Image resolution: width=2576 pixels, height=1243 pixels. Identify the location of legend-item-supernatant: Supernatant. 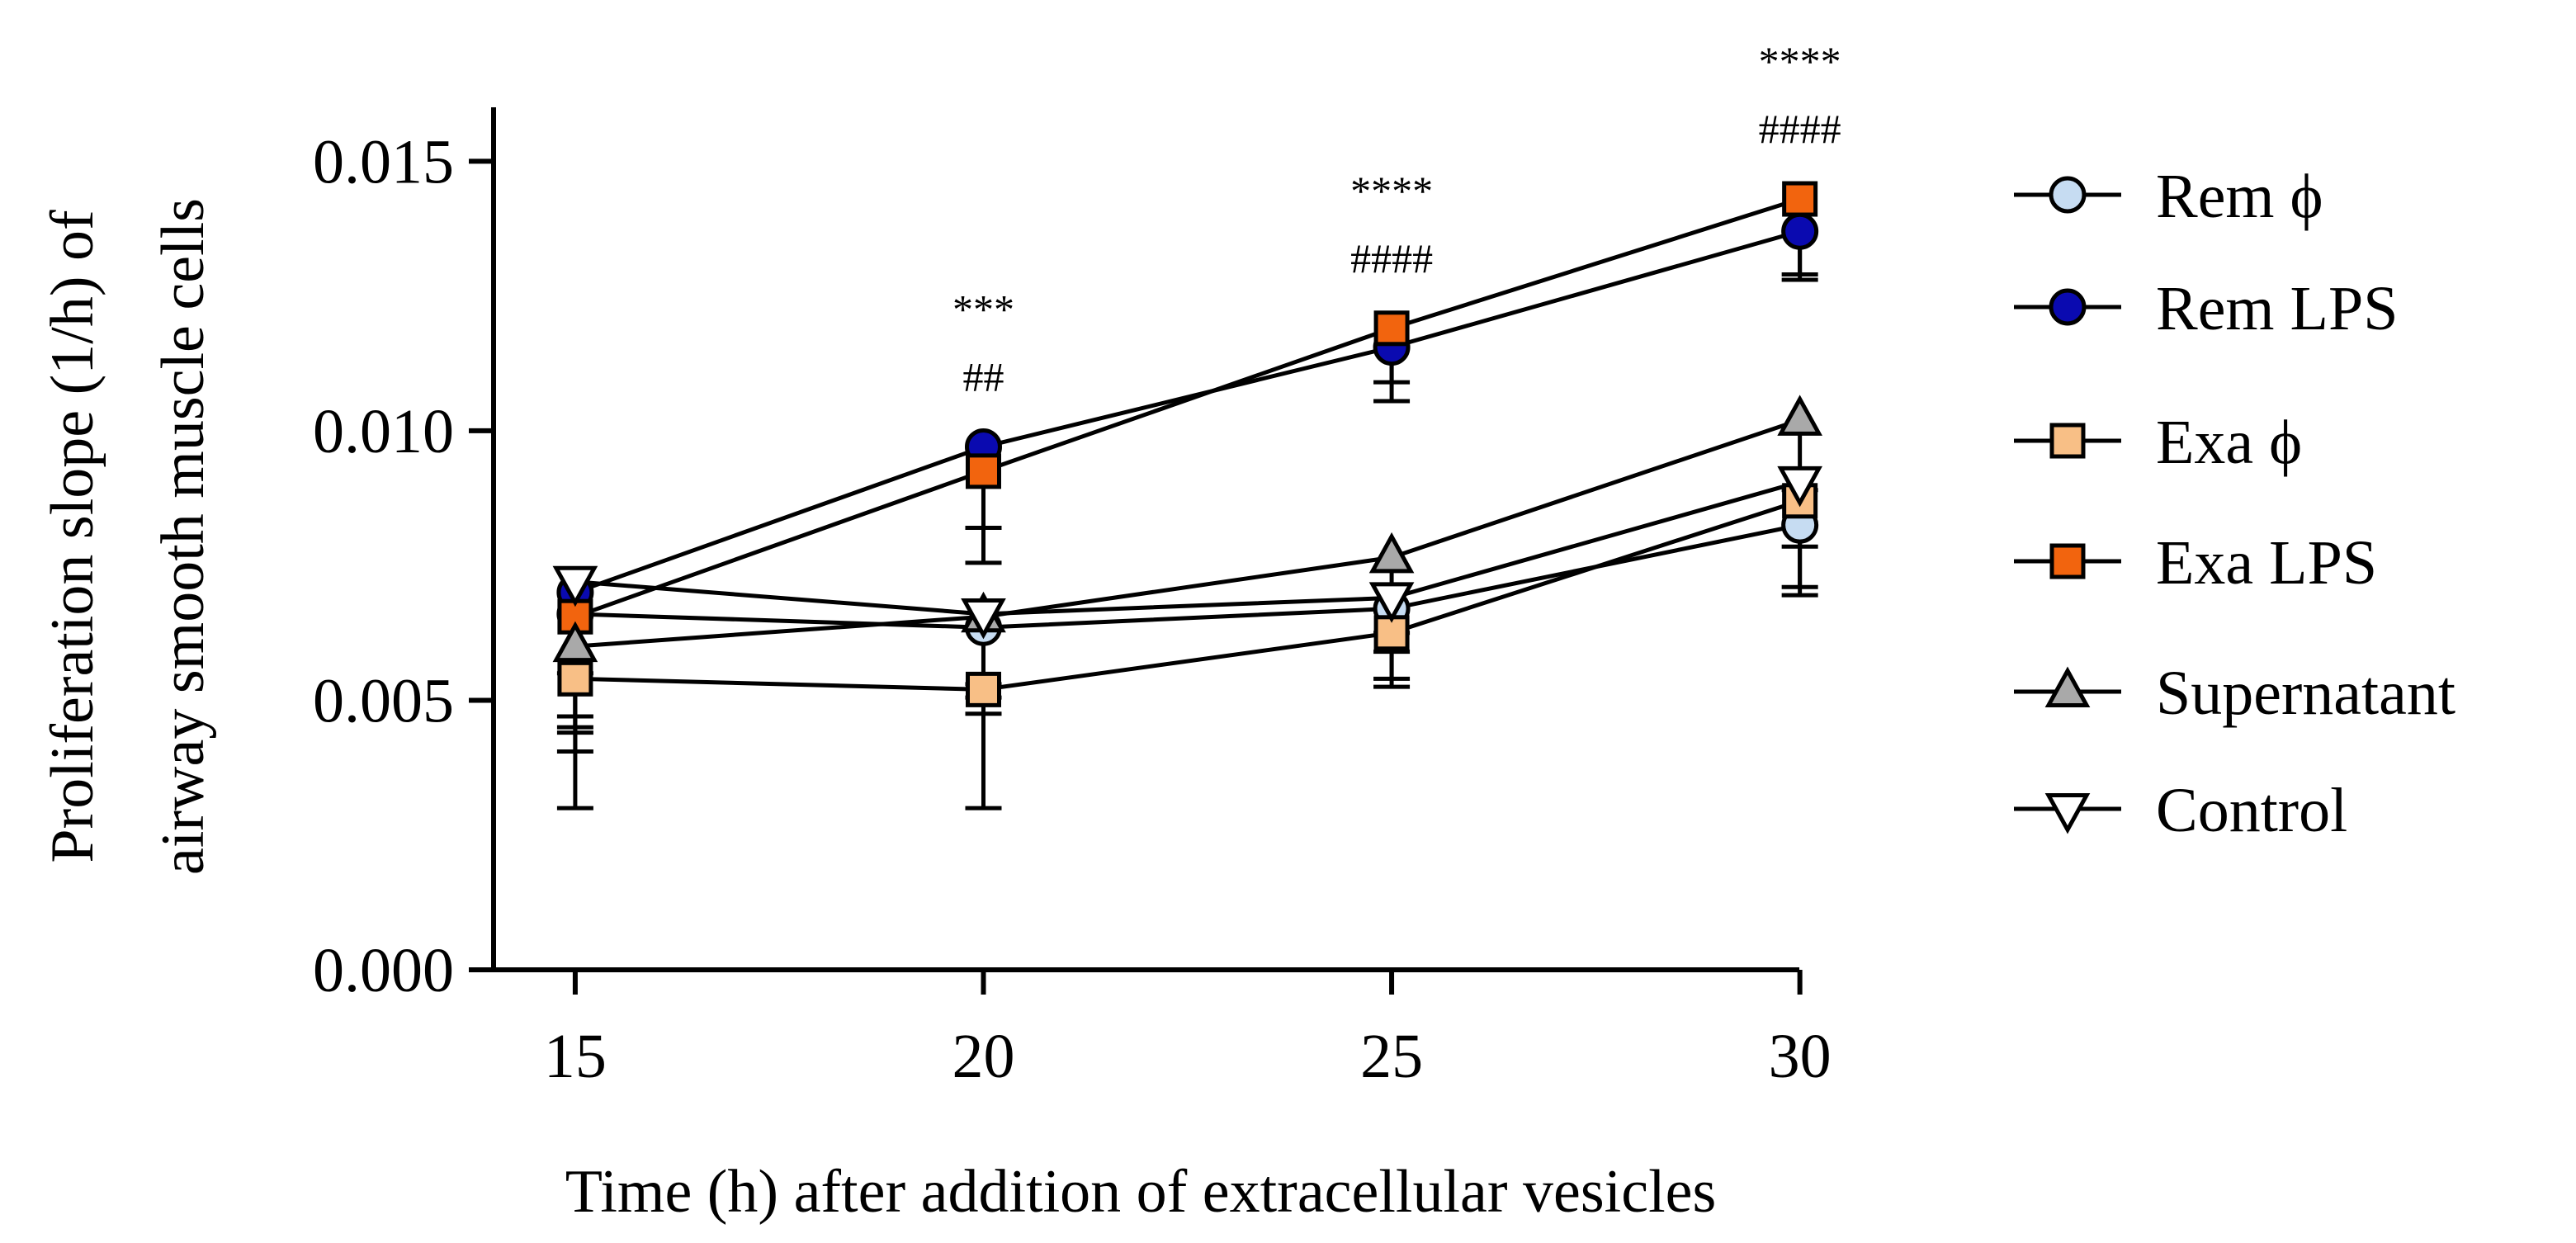
(2234, 694).